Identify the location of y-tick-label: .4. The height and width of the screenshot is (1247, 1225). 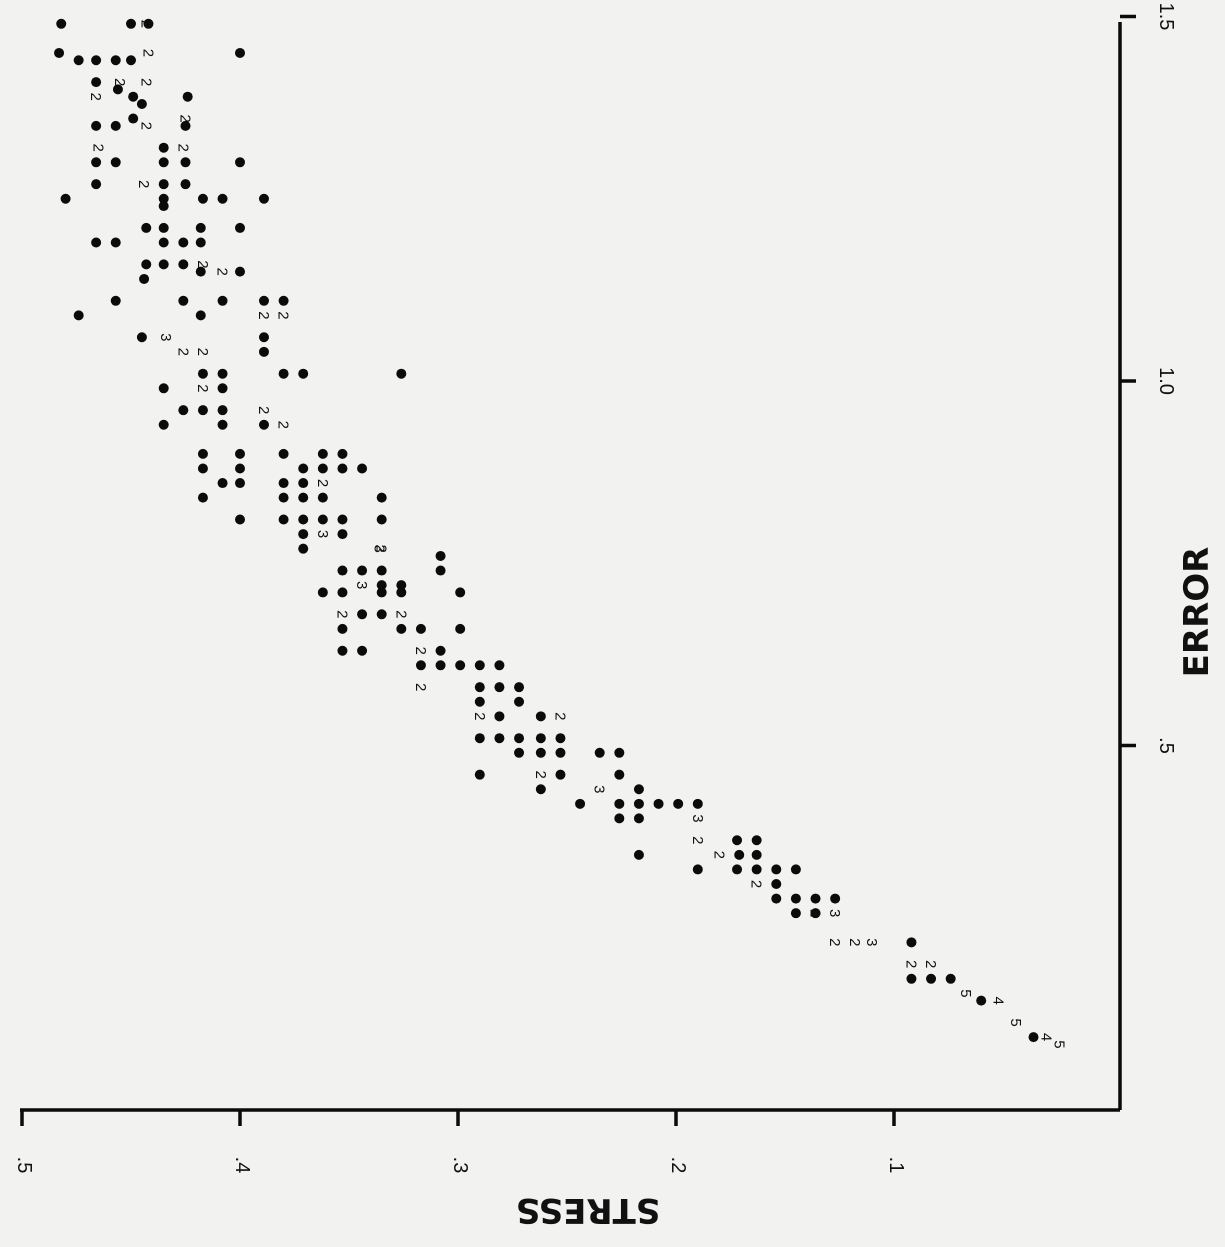
(242, 1165).